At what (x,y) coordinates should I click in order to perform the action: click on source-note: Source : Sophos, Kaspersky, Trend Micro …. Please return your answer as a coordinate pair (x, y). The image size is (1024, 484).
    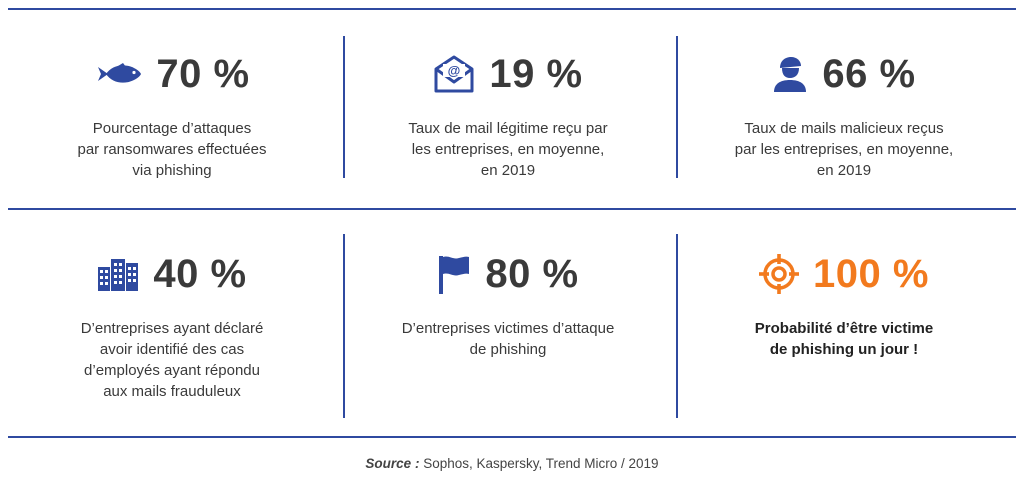
    Looking at the image, I should click on (512, 463).